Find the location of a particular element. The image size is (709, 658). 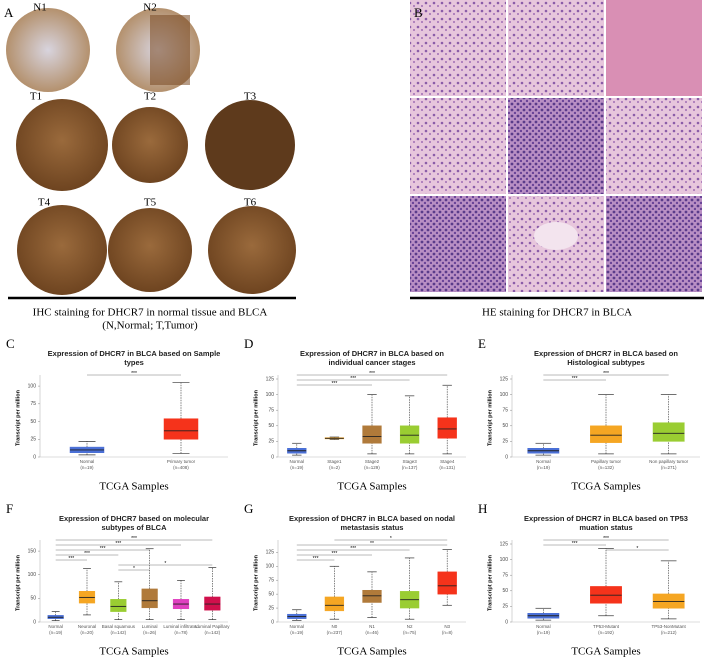

n-label: (n=78) is located at coordinates (181, 632).